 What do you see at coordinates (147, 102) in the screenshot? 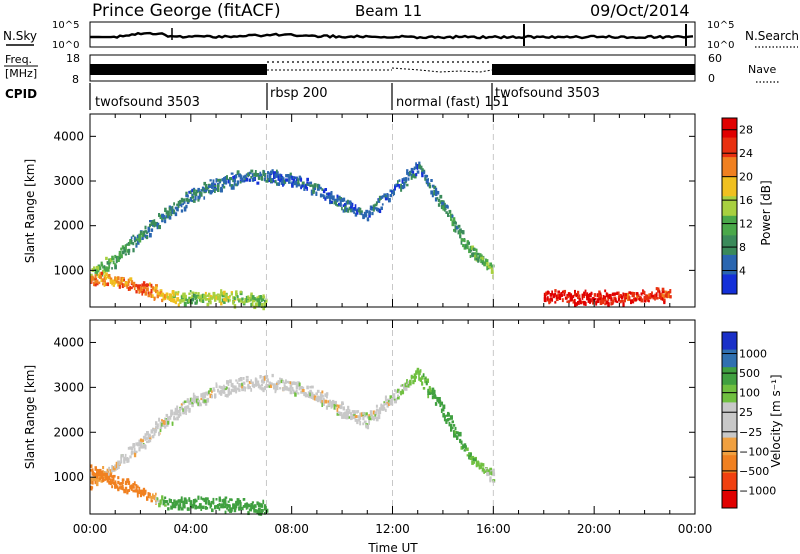
I see `cpid-mode-1: twofsound 3503` at bounding box center [147, 102].